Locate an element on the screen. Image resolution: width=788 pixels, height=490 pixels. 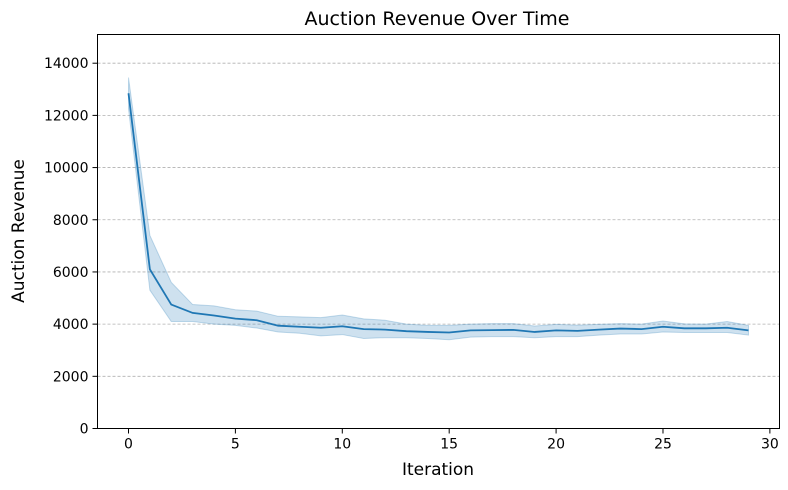
y-tick-label: 2000 is located at coordinates (71, 377).